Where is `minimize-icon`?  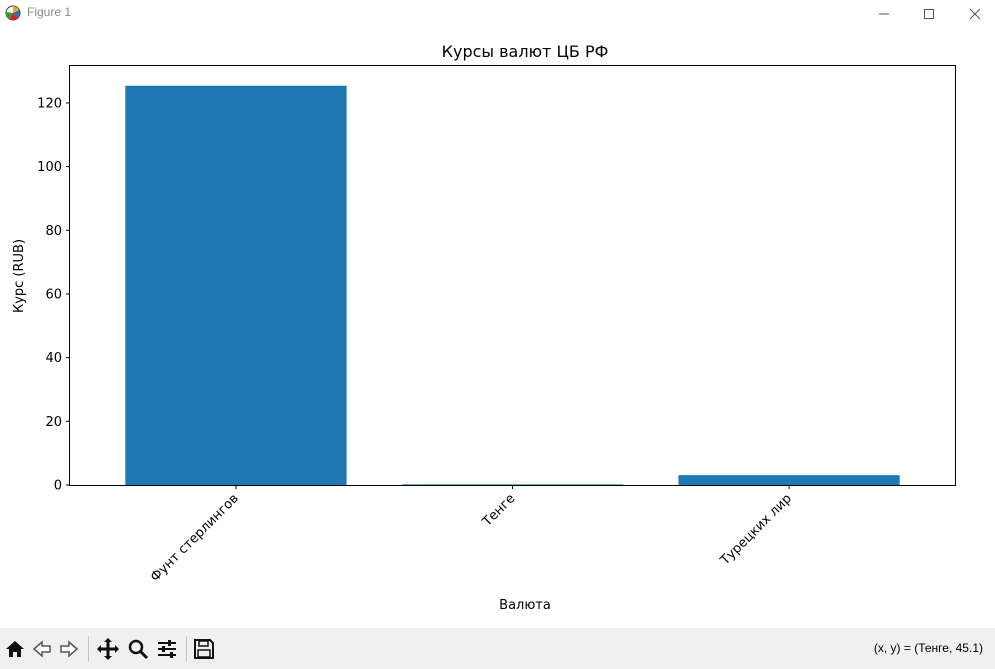
minimize-icon is located at coordinates (884, 13).